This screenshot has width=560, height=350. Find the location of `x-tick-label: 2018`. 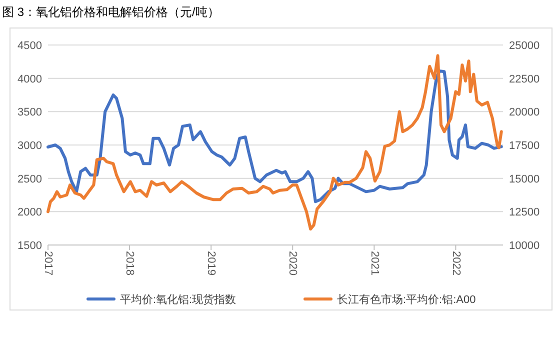

x-tick-label: 2018 is located at coordinates (130, 263).